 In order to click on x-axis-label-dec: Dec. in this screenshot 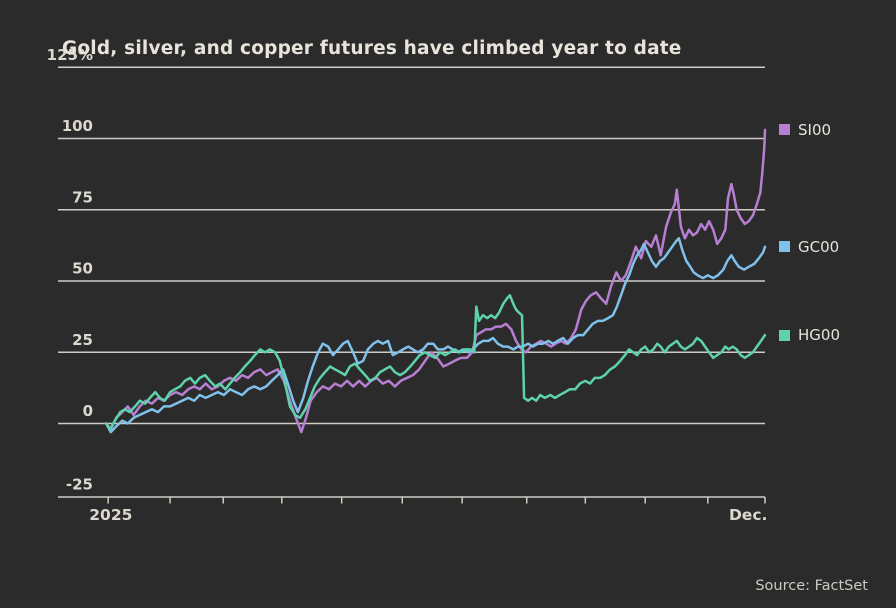, I will do `click(748, 515)`.